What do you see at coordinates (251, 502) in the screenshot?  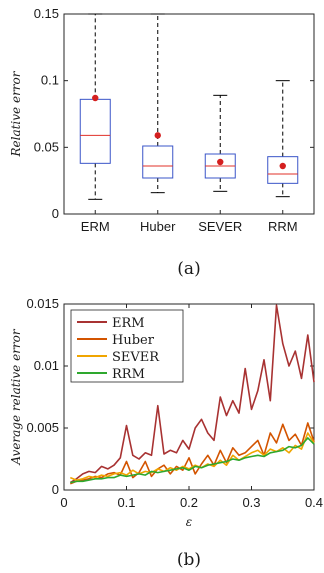 I see `x-tick-label: 0.3` at bounding box center [251, 502].